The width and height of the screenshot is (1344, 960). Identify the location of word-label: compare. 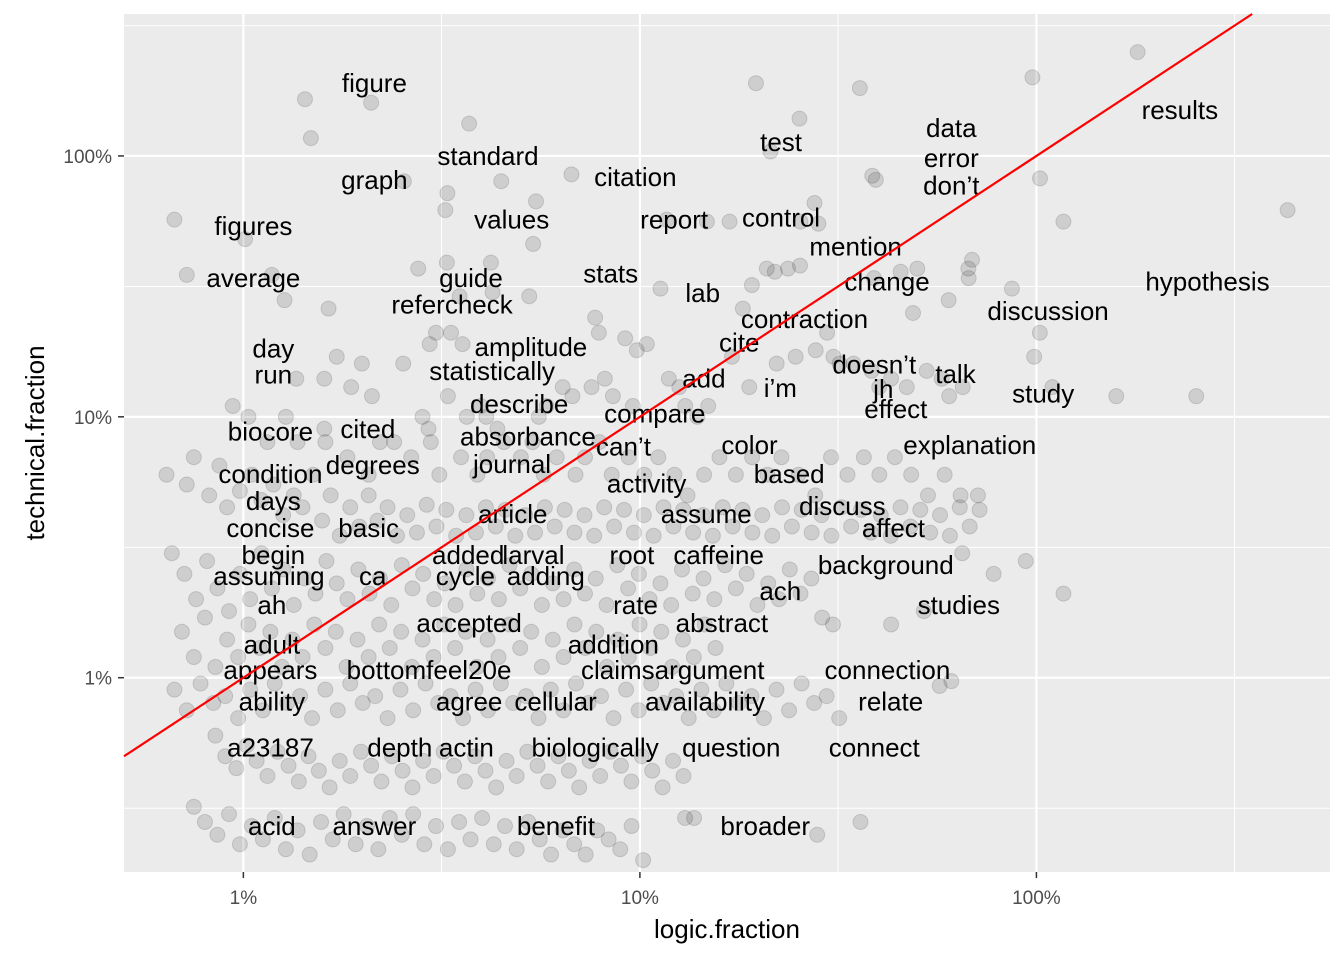
(654, 413).